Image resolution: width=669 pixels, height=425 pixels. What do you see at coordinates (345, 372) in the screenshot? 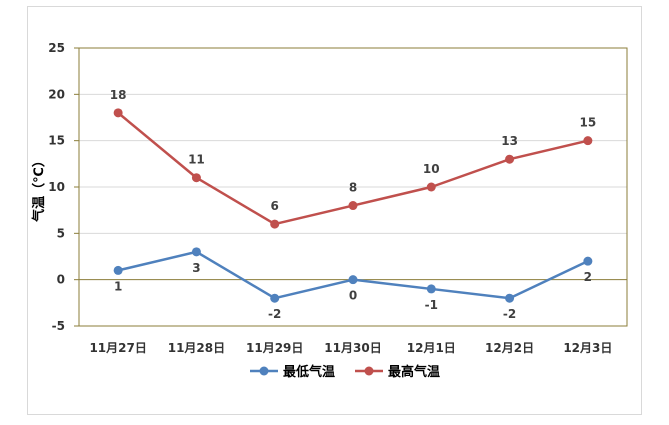
I see `legend: 最低气温 最高气温` at bounding box center [345, 372].